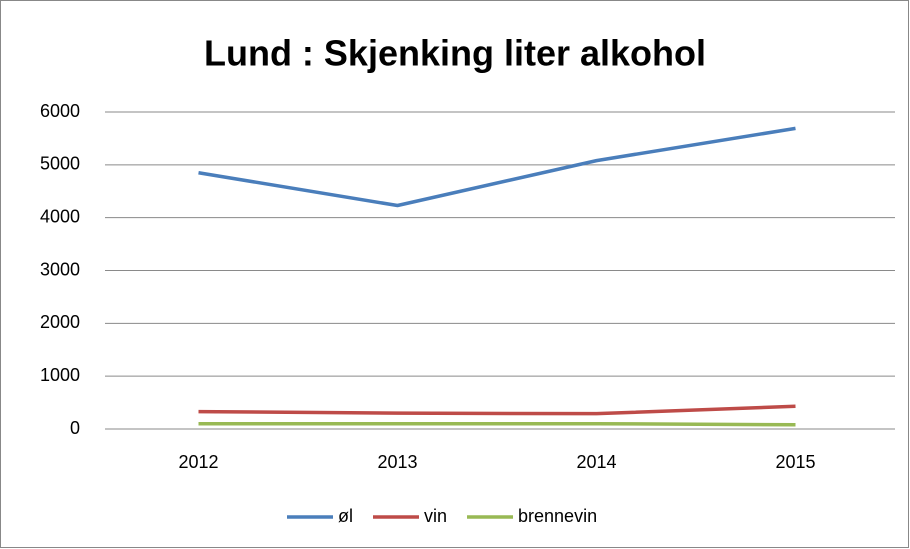 The height and width of the screenshot is (549, 910). I want to click on chart-title: Lund : Skjenking liter alkohol, so click(455, 53).